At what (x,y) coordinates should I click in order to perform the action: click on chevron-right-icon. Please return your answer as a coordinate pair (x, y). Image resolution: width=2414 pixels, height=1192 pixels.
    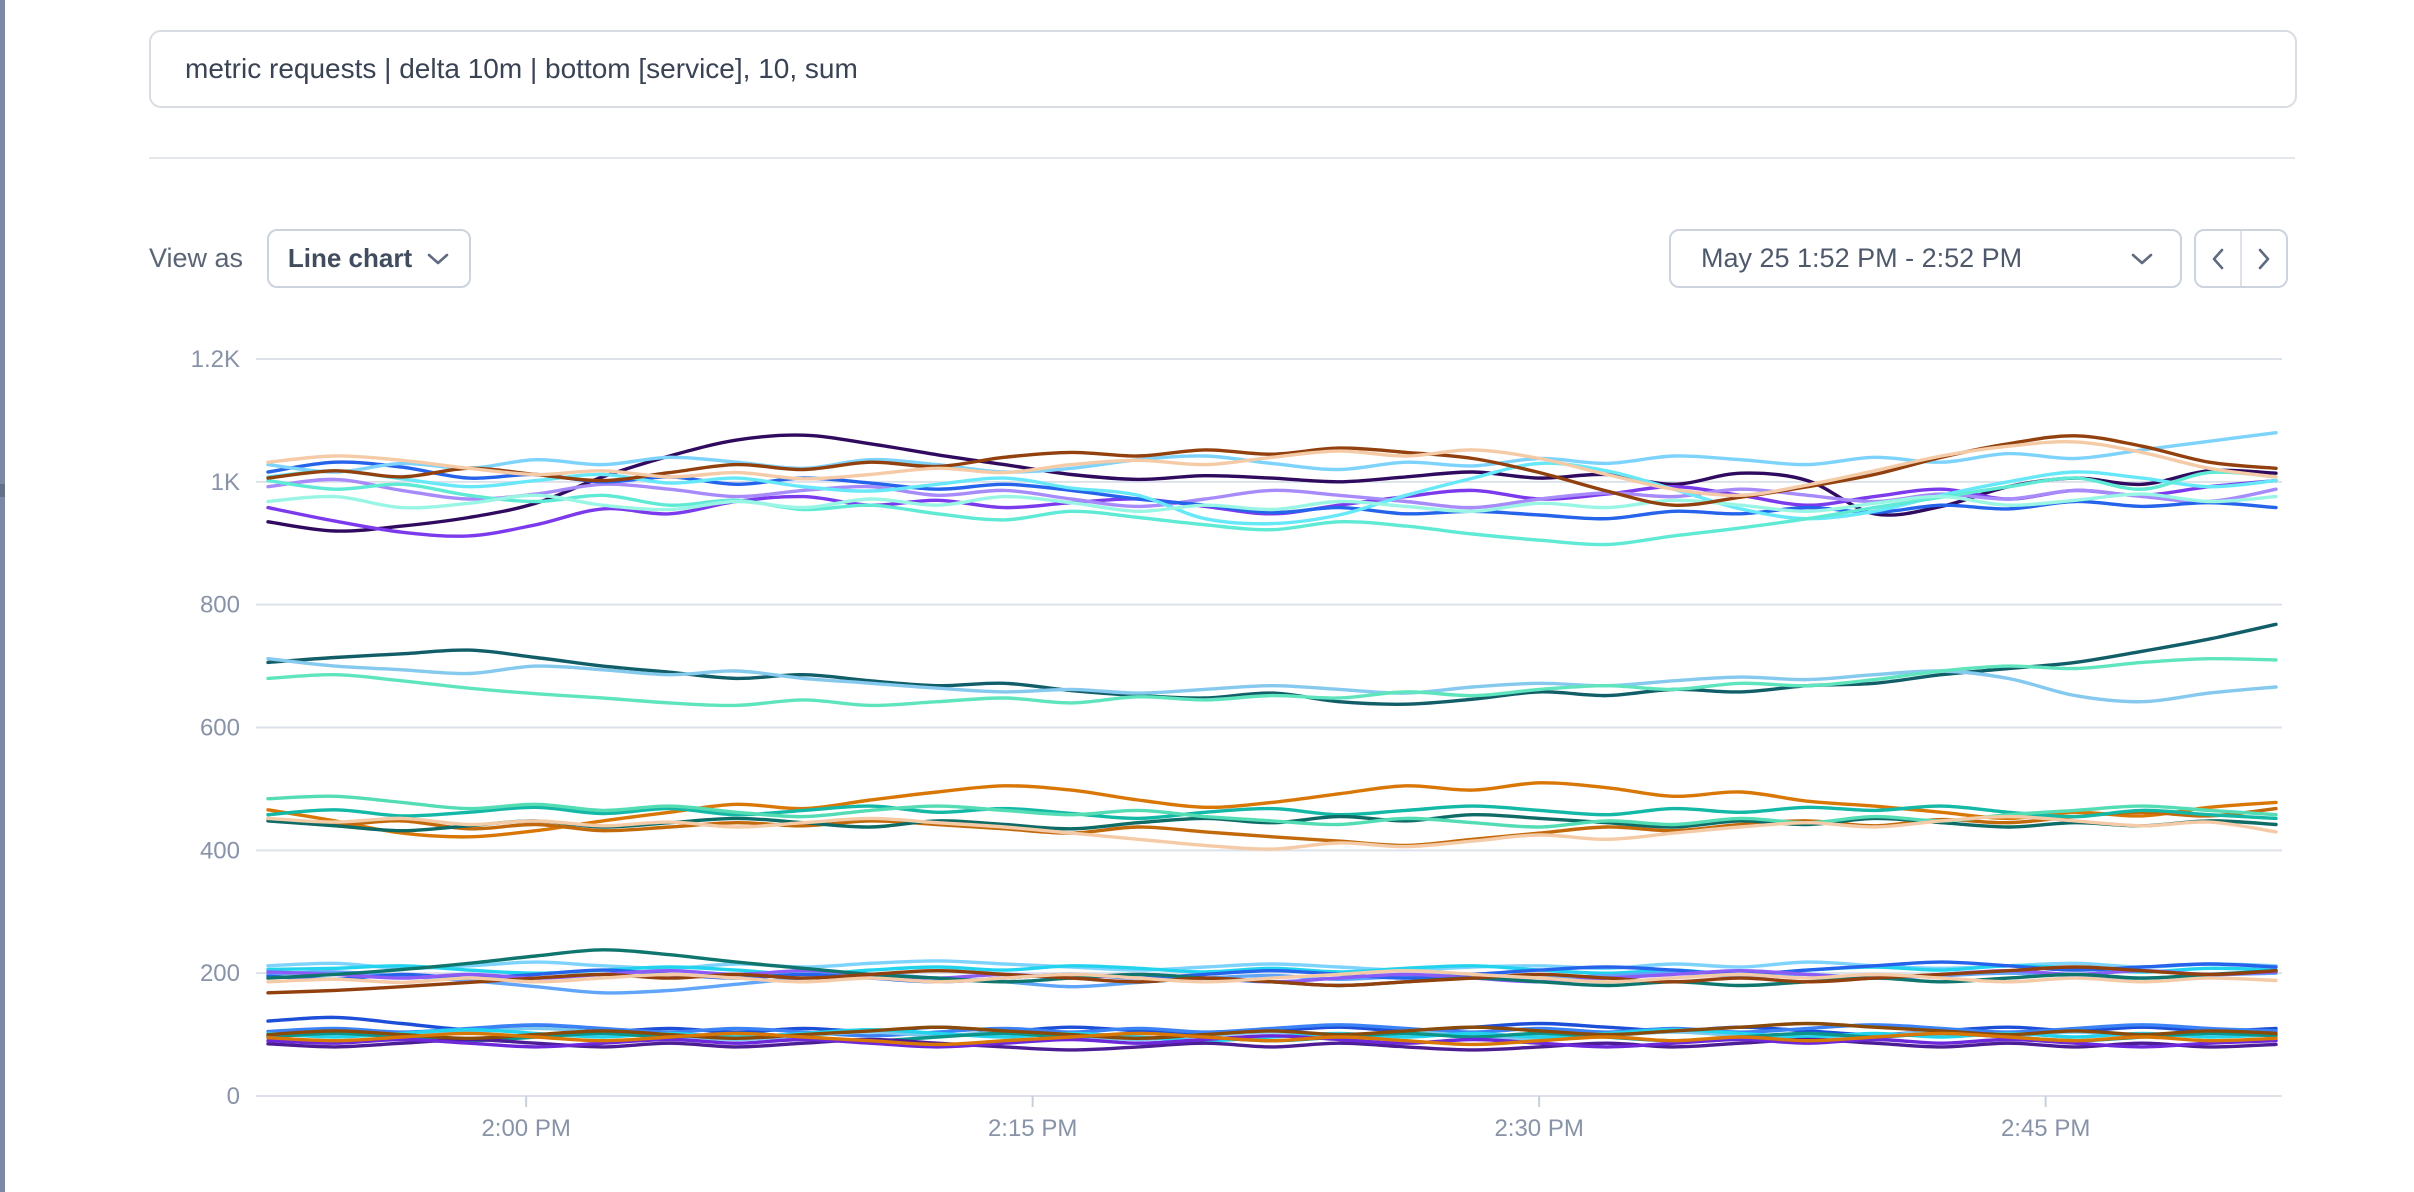
    Looking at the image, I should click on (2264, 258).